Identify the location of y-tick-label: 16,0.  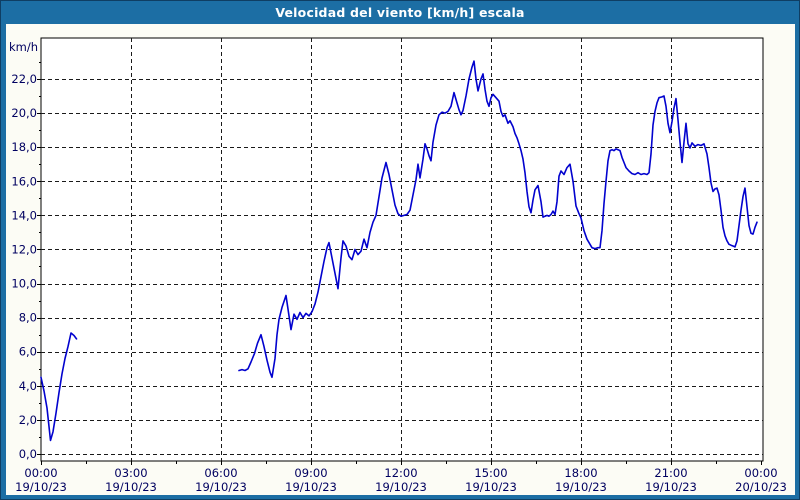
(24, 181).